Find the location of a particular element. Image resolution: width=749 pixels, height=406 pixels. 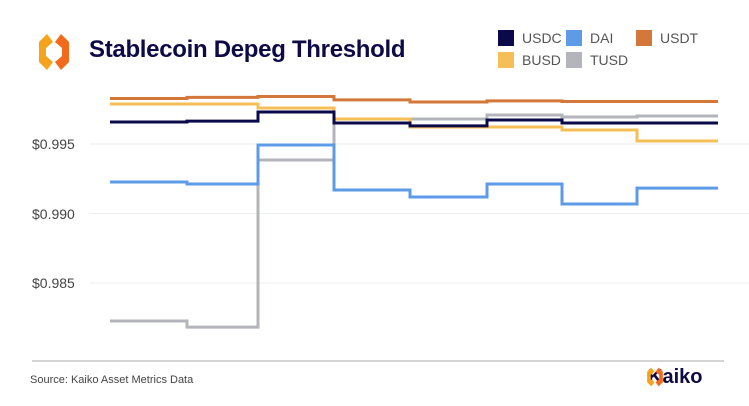

series-line-usdc is located at coordinates (414, 119).